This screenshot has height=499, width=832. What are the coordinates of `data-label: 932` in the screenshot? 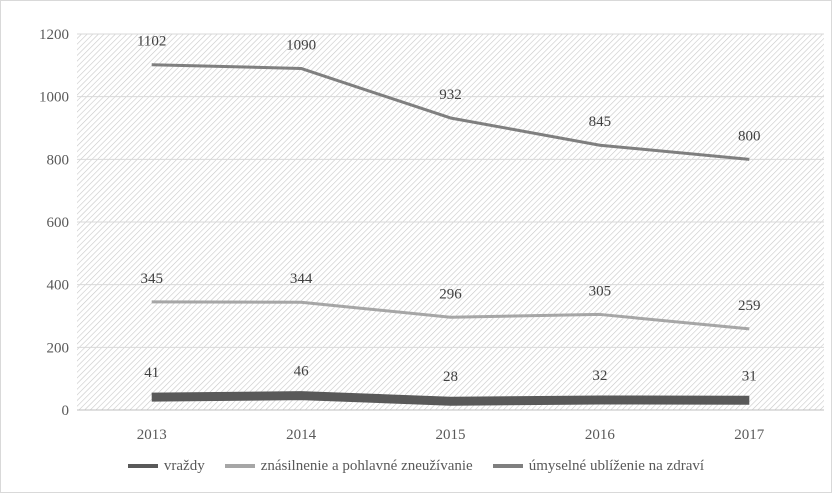 It's located at (450, 95).